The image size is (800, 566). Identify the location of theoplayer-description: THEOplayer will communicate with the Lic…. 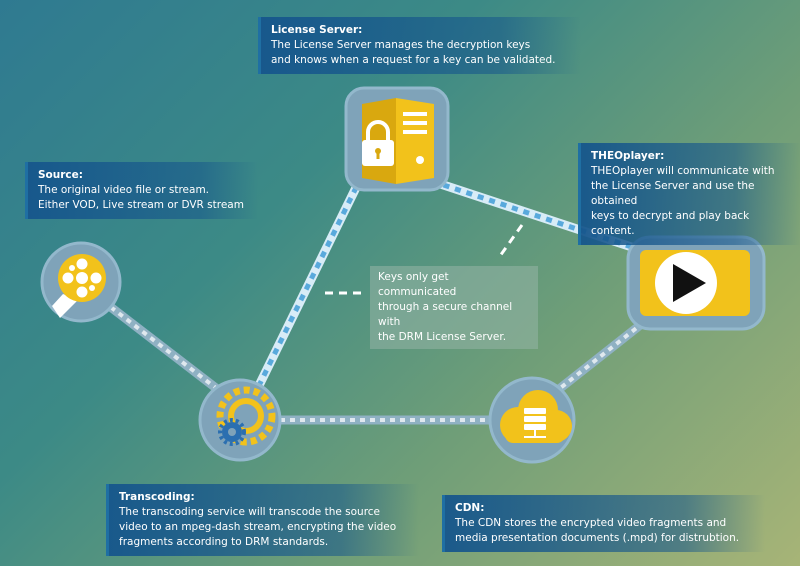
(683, 201).